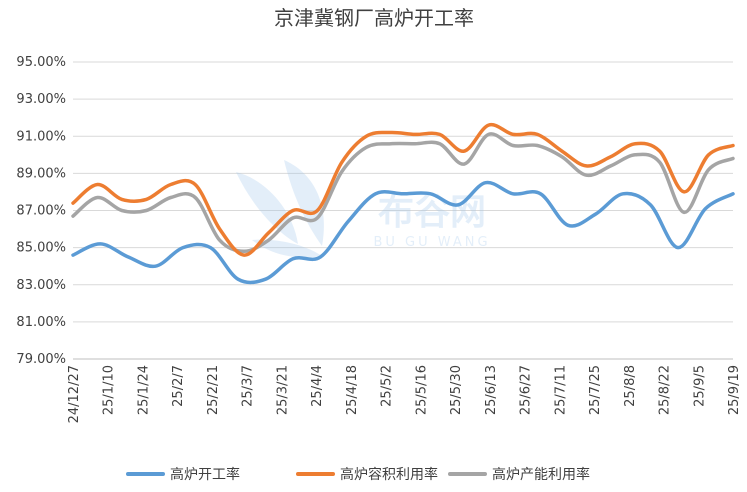  What do you see at coordinates (109, 390) in the screenshot?
I see `x-tick-label: 25/1/10` at bounding box center [109, 390].